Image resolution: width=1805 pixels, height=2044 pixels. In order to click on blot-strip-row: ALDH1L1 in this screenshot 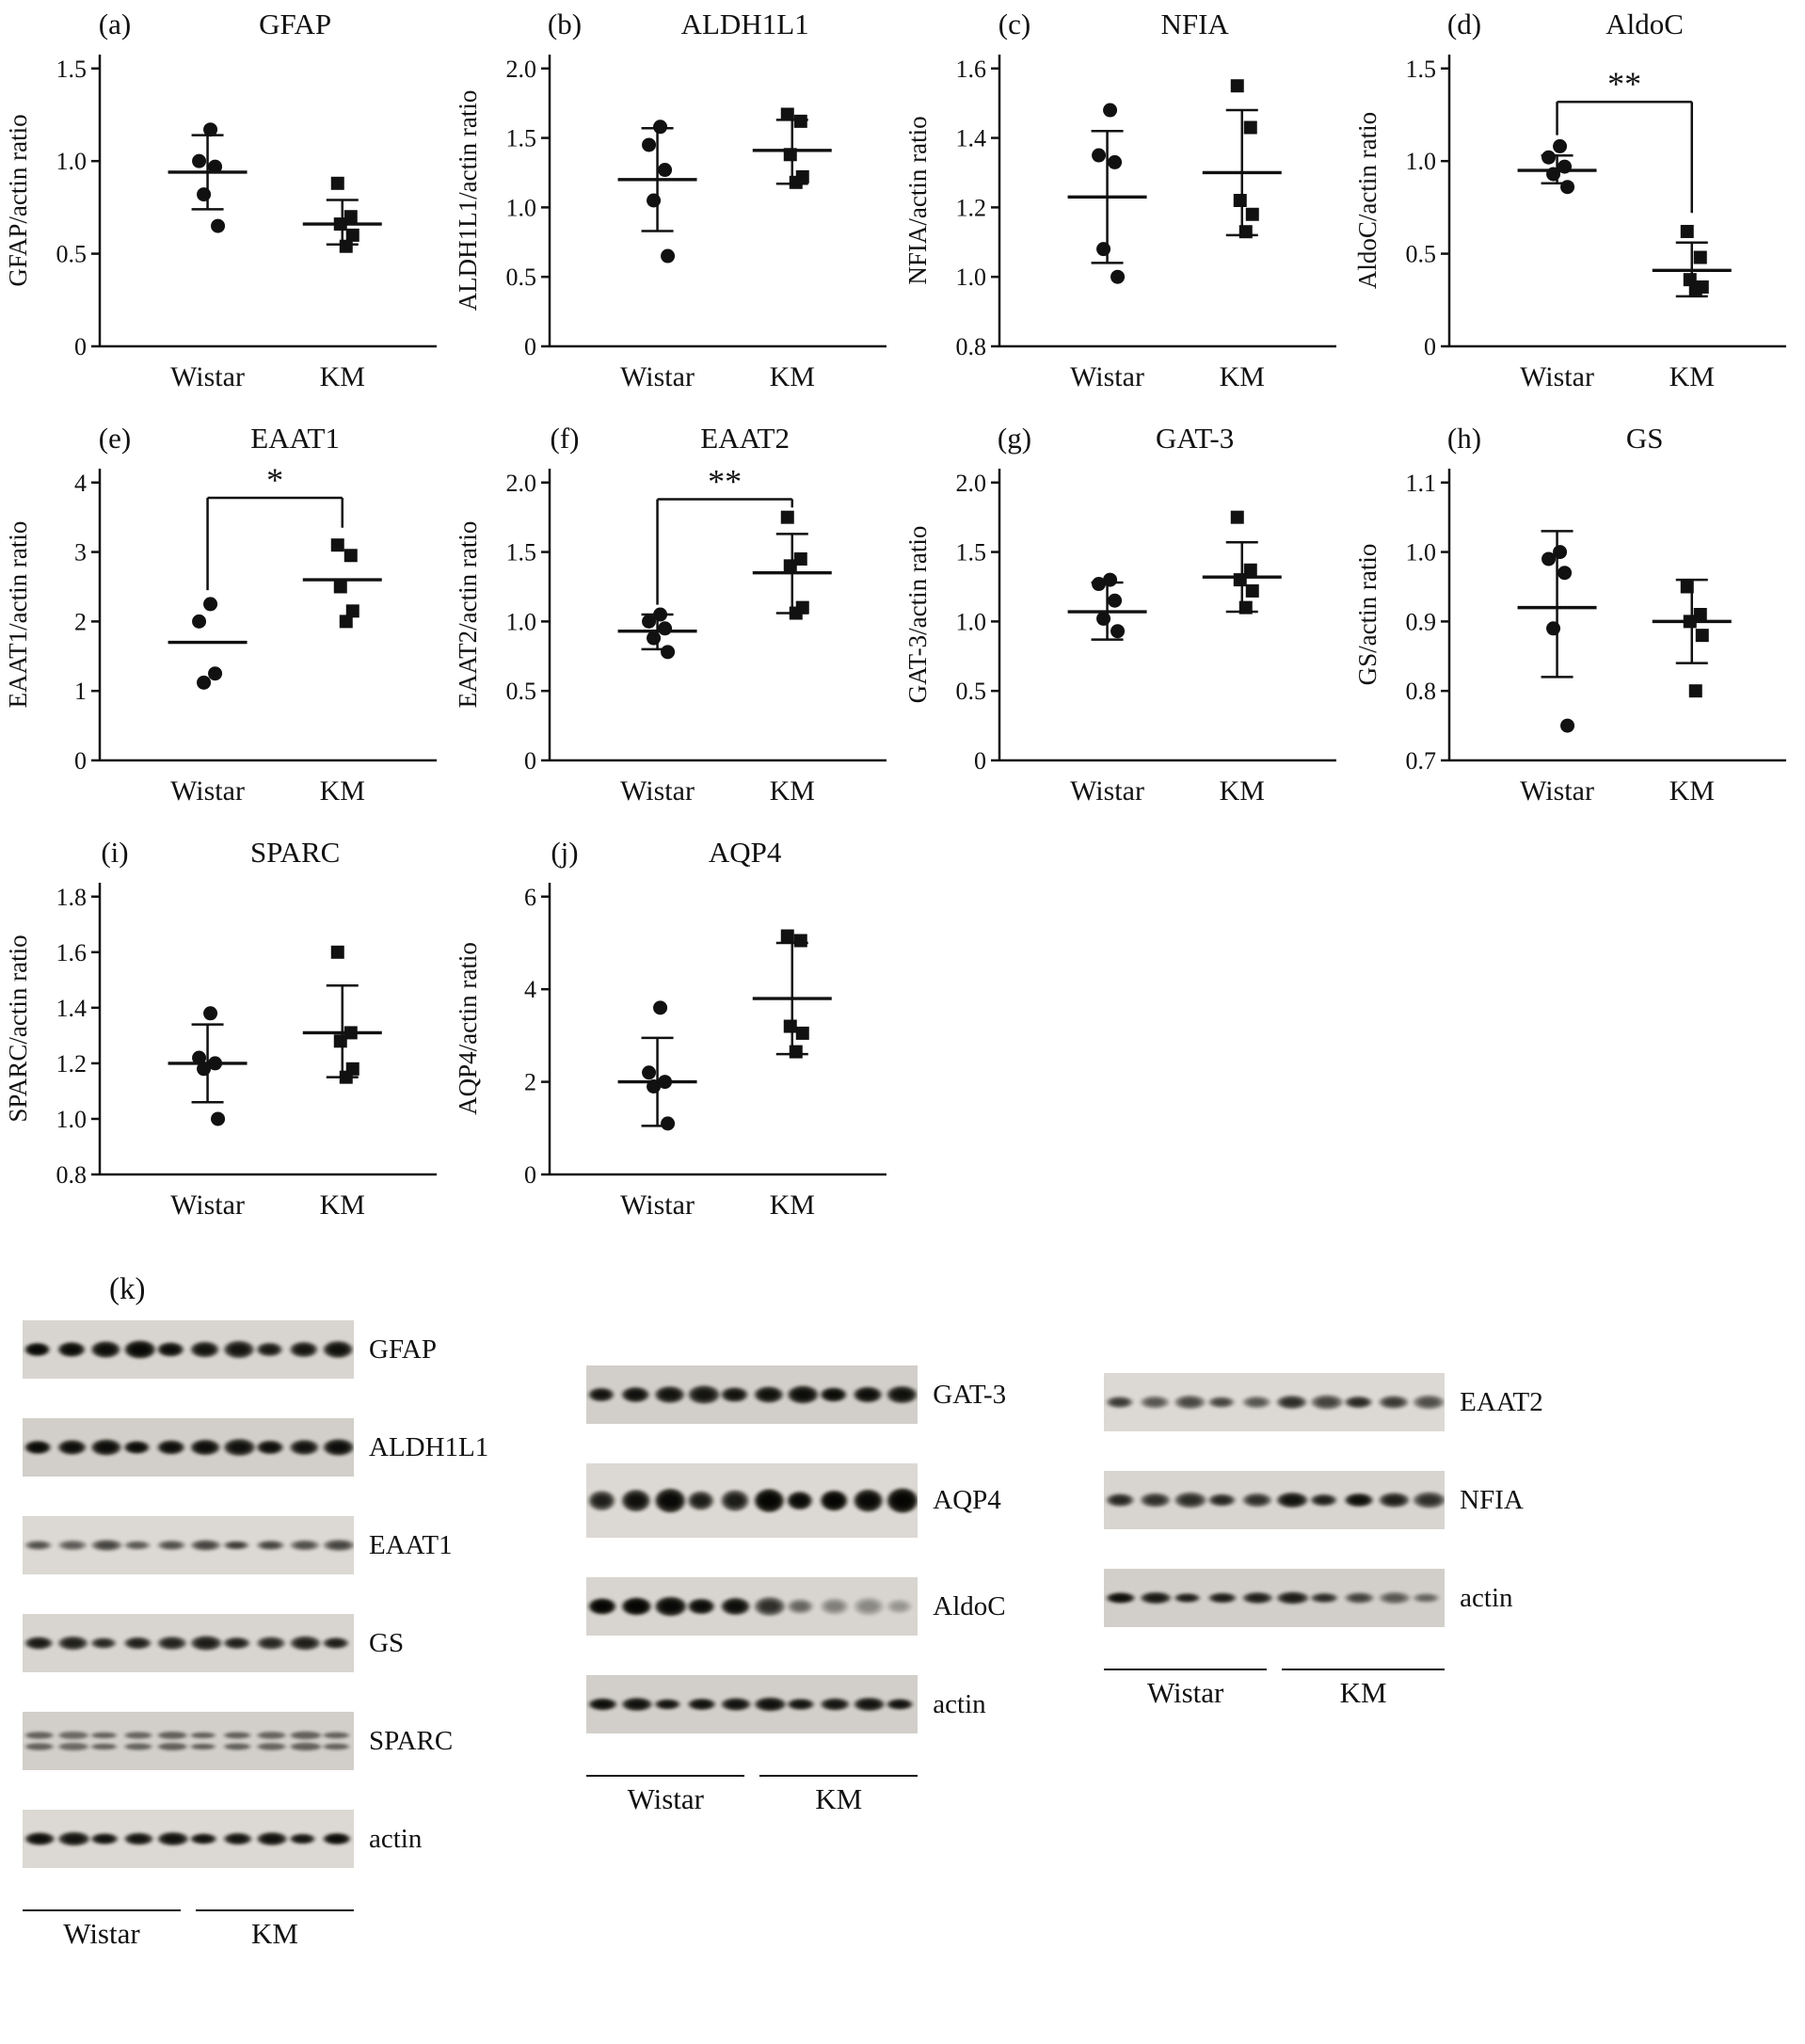, I will do `click(255, 1447)`.